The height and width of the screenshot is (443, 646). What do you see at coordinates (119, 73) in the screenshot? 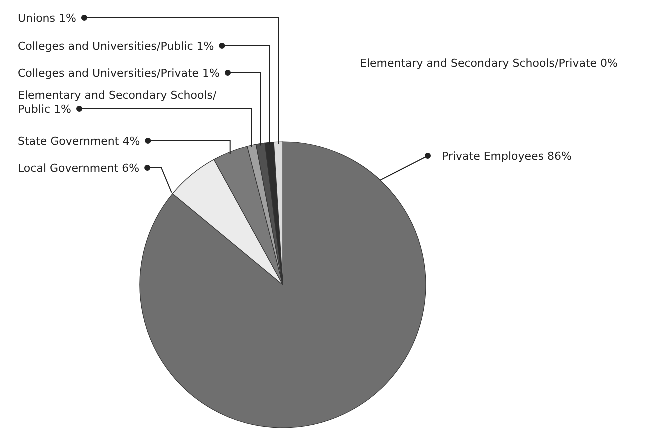
I see `slice-label: Colleges and Universities/Private 1%` at bounding box center [119, 73].